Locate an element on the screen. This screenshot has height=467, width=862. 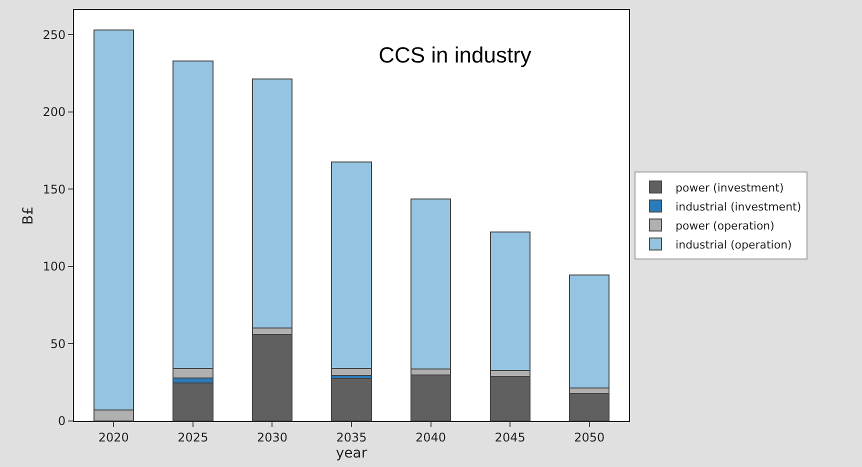
legend-label: industrial (investment) is located at coordinates (739, 207).